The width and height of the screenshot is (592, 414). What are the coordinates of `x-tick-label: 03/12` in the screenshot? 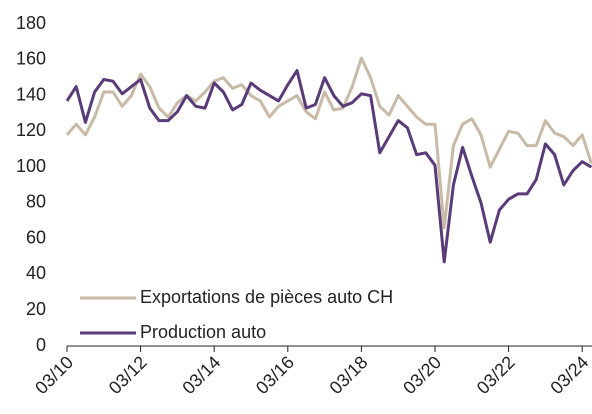 It's located at (128, 375).